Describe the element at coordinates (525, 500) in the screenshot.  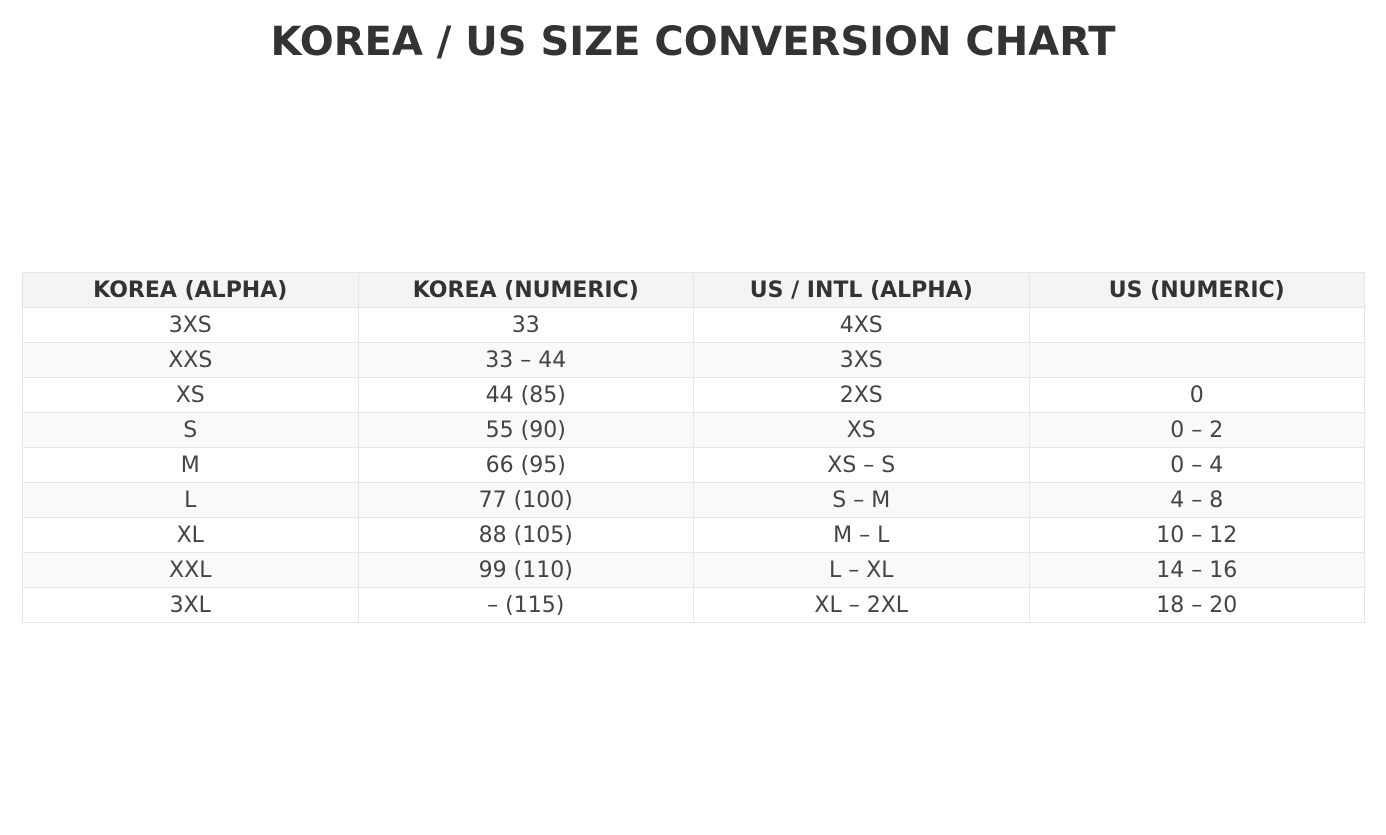
I see `table-cell: 77 (100)` at that location.